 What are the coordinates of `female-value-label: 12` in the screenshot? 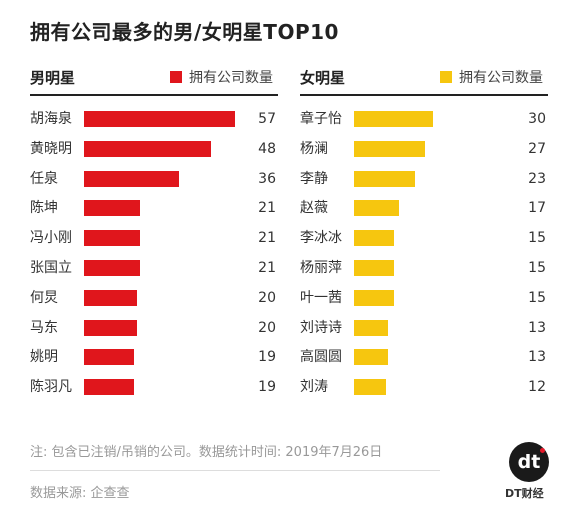 It's located at (537, 387).